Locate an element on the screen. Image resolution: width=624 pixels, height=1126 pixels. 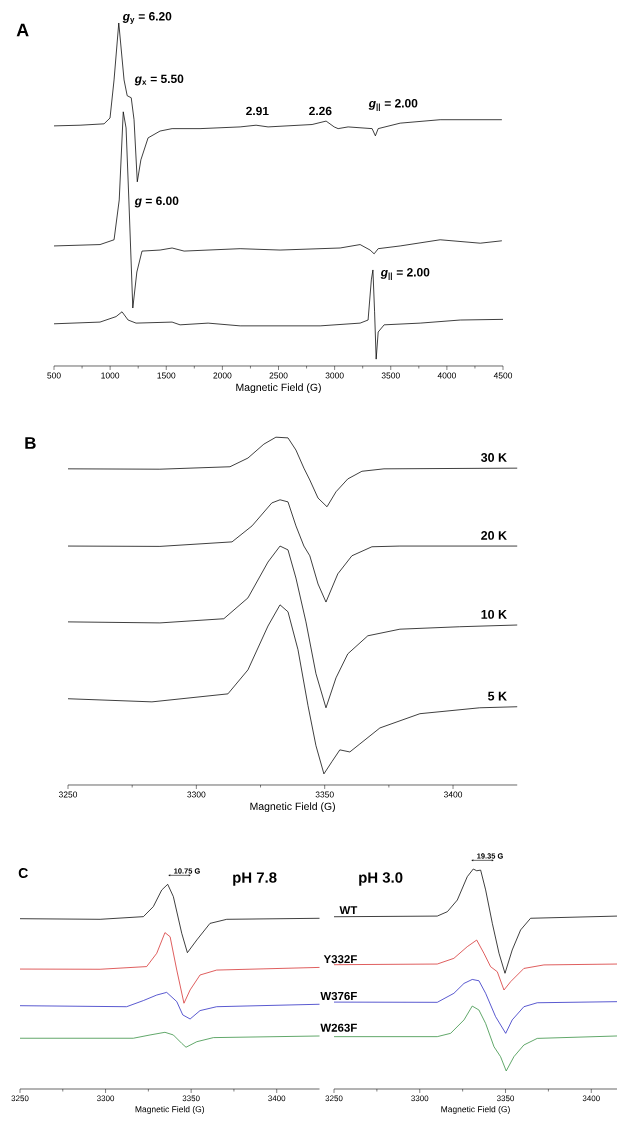
series-label: Y332F is located at coordinates (340, 959).